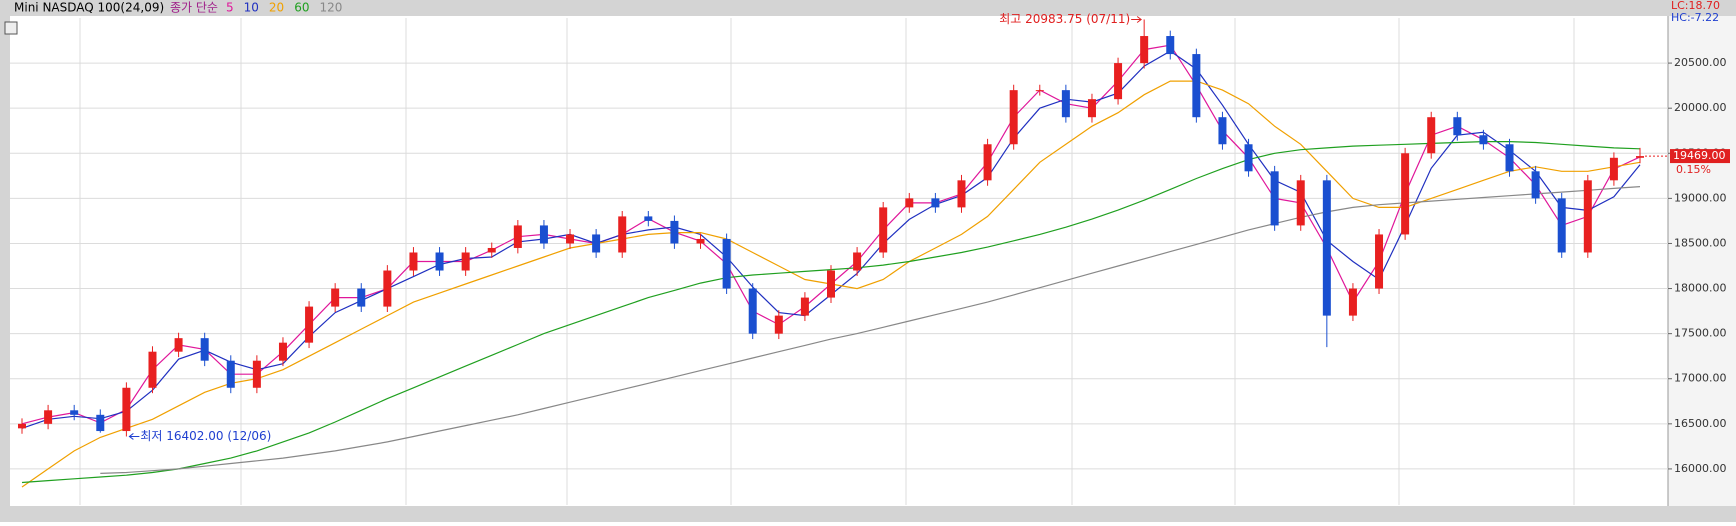 The image size is (1736, 526). What do you see at coordinates (301, 8) in the screenshot?
I see `legend-entry: 60` at bounding box center [301, 8].